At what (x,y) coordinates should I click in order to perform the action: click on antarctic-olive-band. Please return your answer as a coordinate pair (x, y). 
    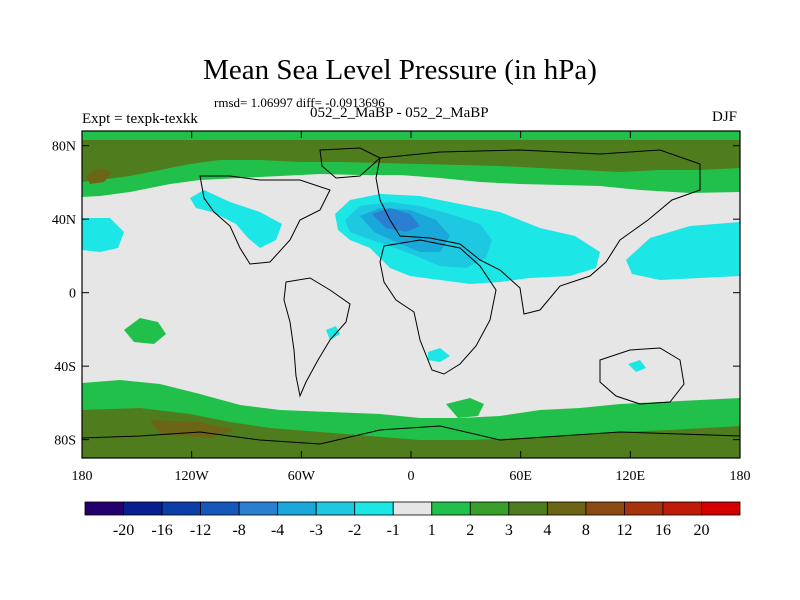
    Looking at the image, I should click on (411, 433).